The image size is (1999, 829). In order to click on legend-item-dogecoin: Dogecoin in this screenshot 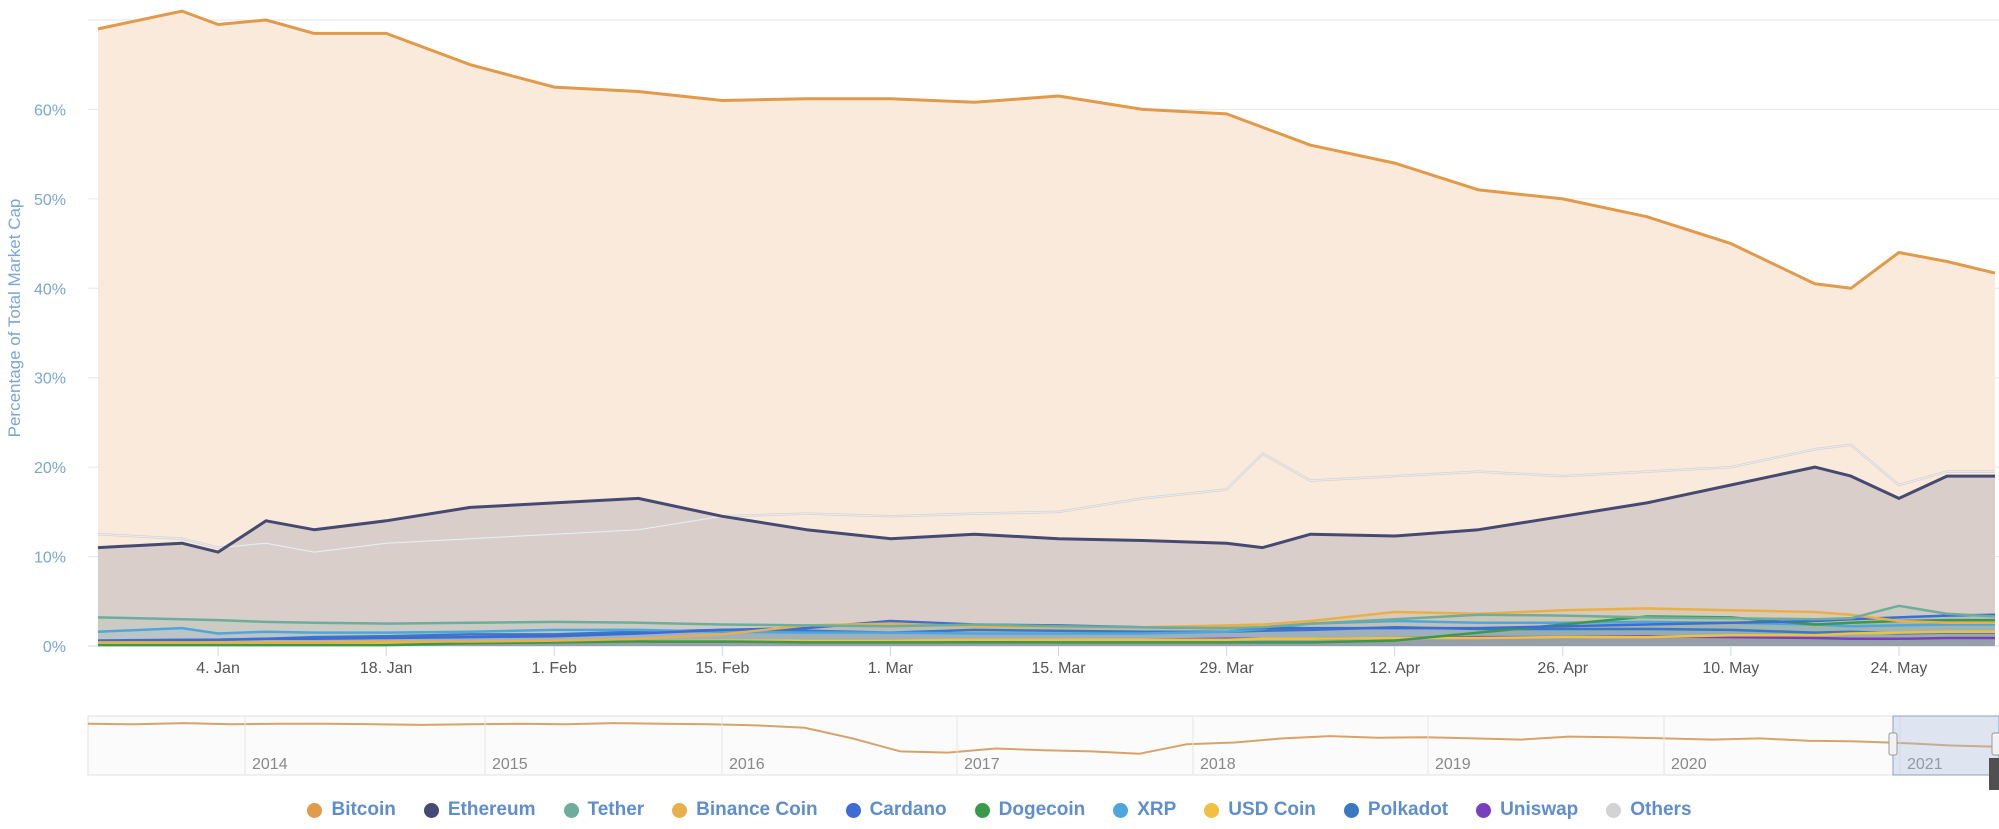, I will do `click(1030, 810)`.